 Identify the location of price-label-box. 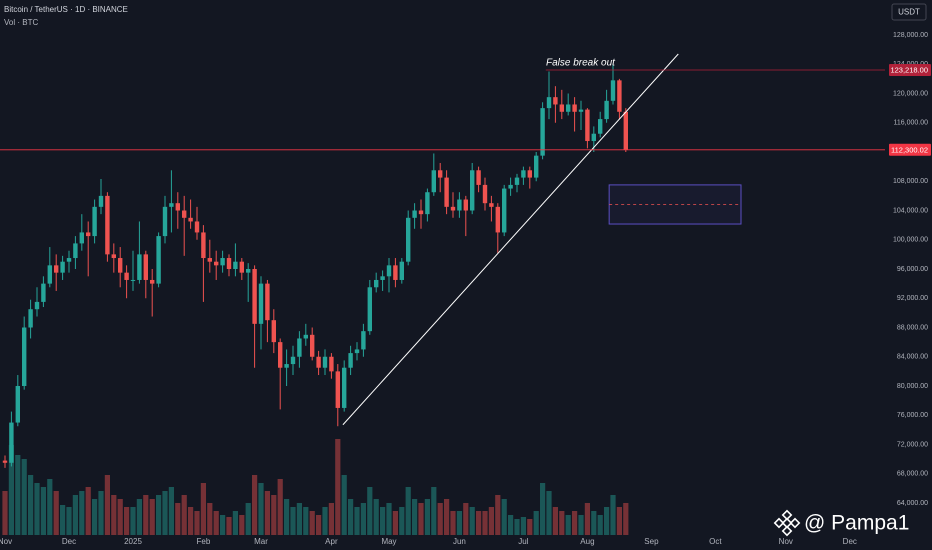
(910, 69).